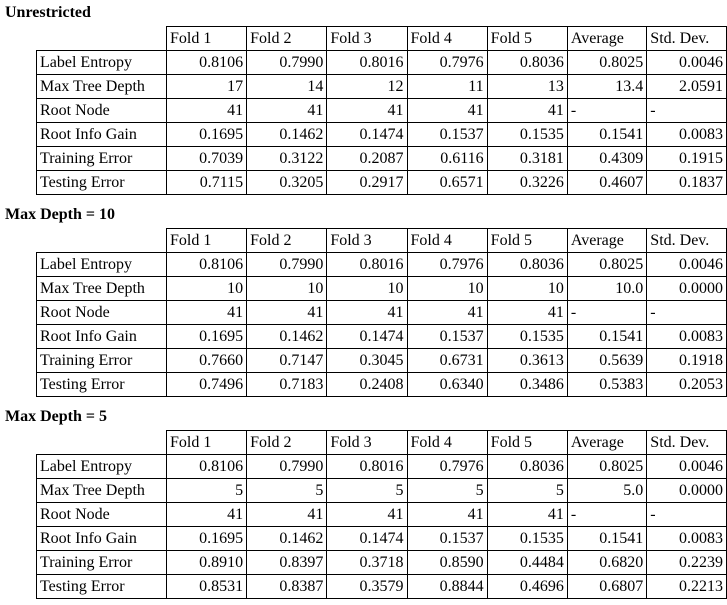 The height and width of the screenshot is (605, 727). What do you see at coordinates (367, 38) in the screenshot?
I see `column-header: Fold 3` at bounding box center [367, 38].